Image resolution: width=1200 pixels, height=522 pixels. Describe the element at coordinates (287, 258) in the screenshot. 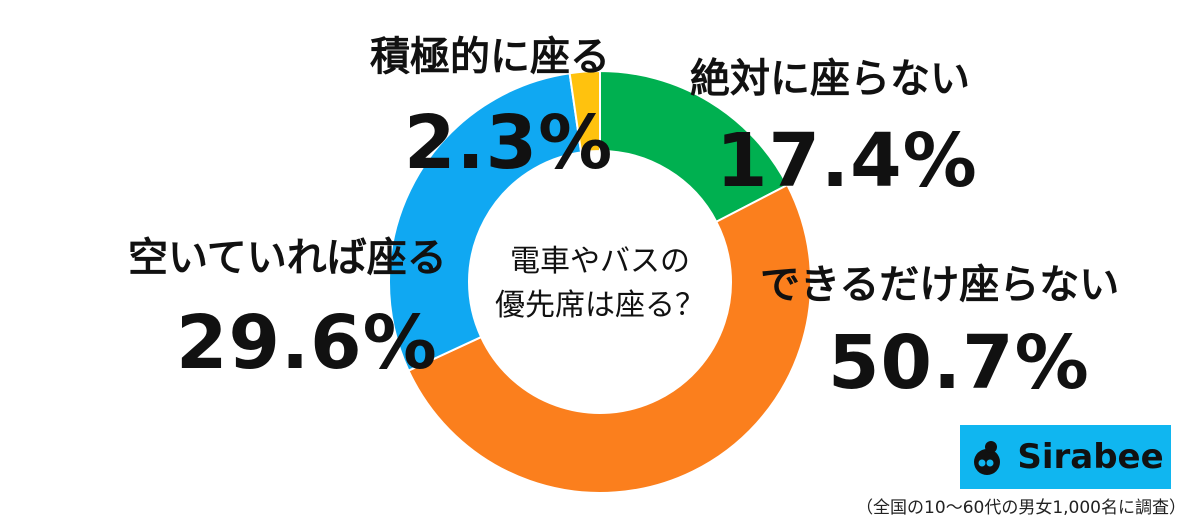

I see `label-aiteireba: 空いていれば座る` at that location.